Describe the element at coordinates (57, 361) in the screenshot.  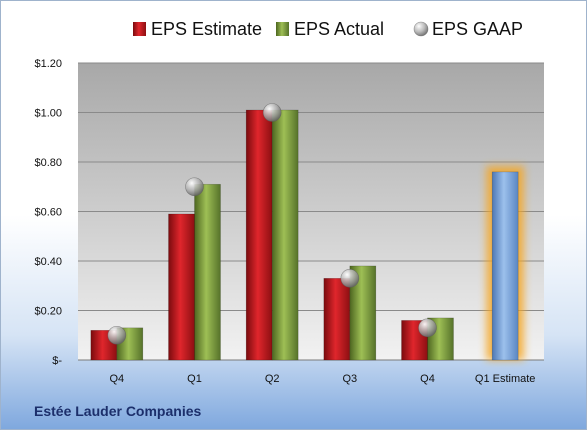
I see `y-tick-label: $-` at that location.